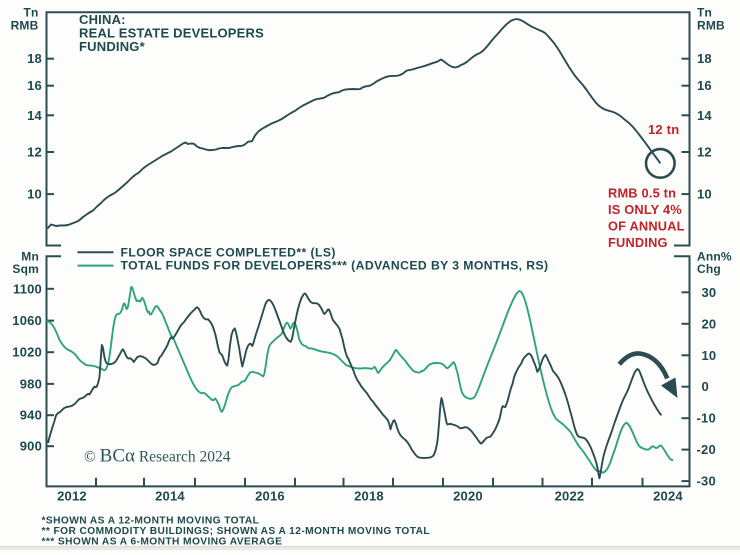 This screenshot has height=555, width=740. I want to click on svg-text: Chg, so click(709, 269).